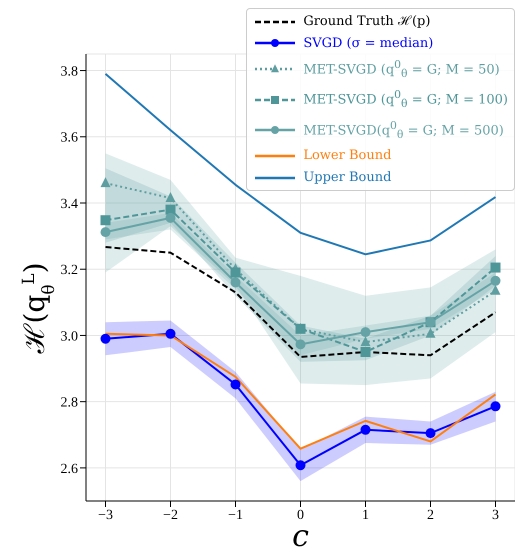 This screenshot has width=515, height=548. I want to click on x-tick-label: −2, so click(170, 515).